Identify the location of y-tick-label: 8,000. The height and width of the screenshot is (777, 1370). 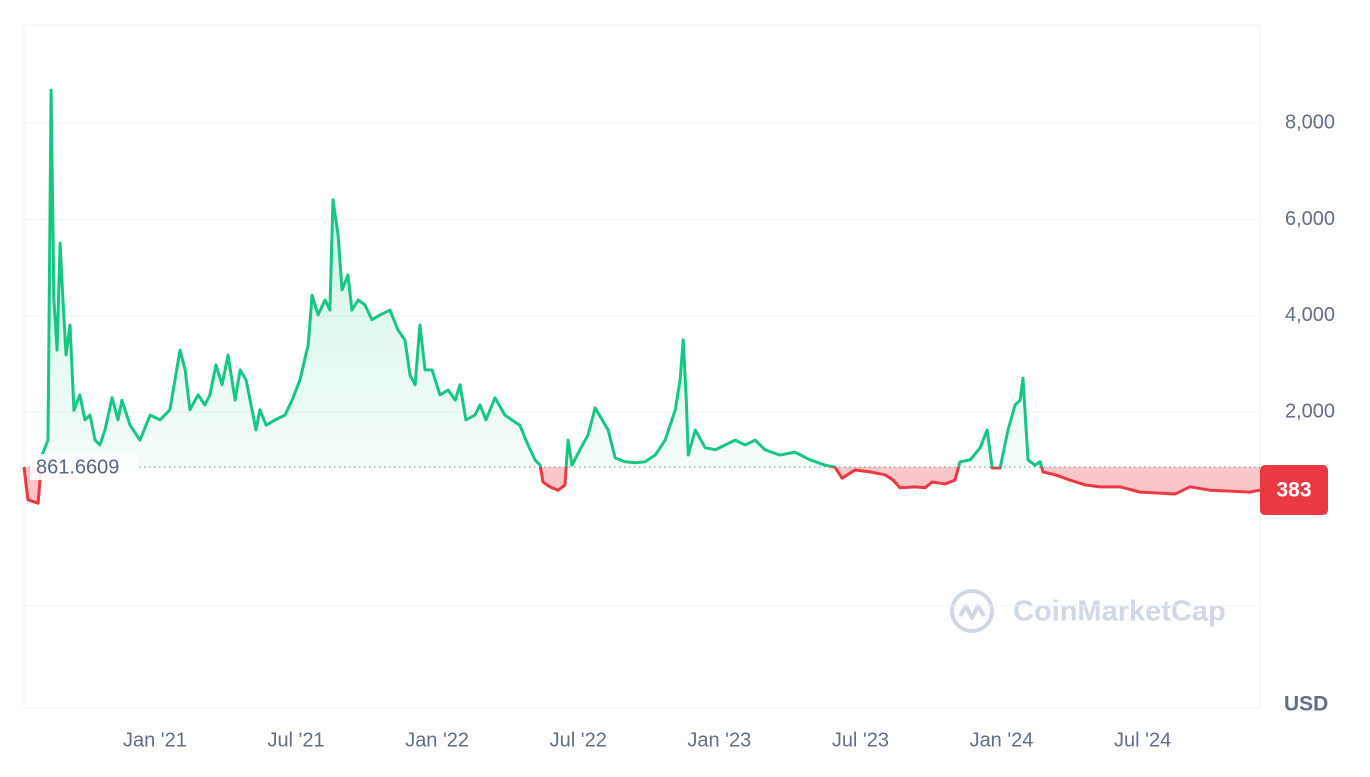
(1310, 123).